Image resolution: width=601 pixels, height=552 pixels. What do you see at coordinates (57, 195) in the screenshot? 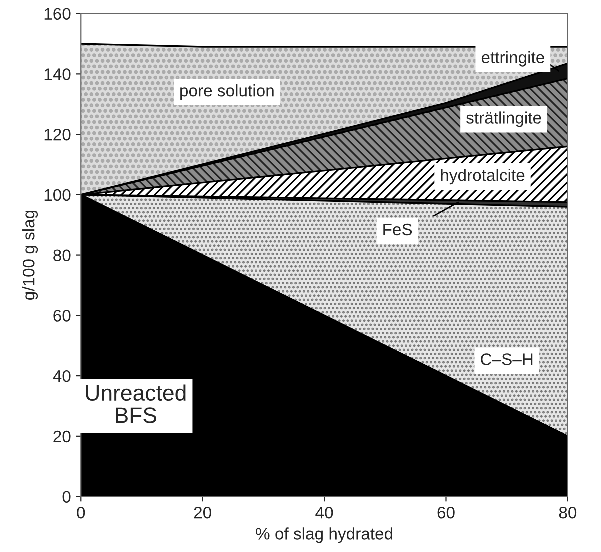
I see `y-tick-label: 100` at bounding box center [57, 195].